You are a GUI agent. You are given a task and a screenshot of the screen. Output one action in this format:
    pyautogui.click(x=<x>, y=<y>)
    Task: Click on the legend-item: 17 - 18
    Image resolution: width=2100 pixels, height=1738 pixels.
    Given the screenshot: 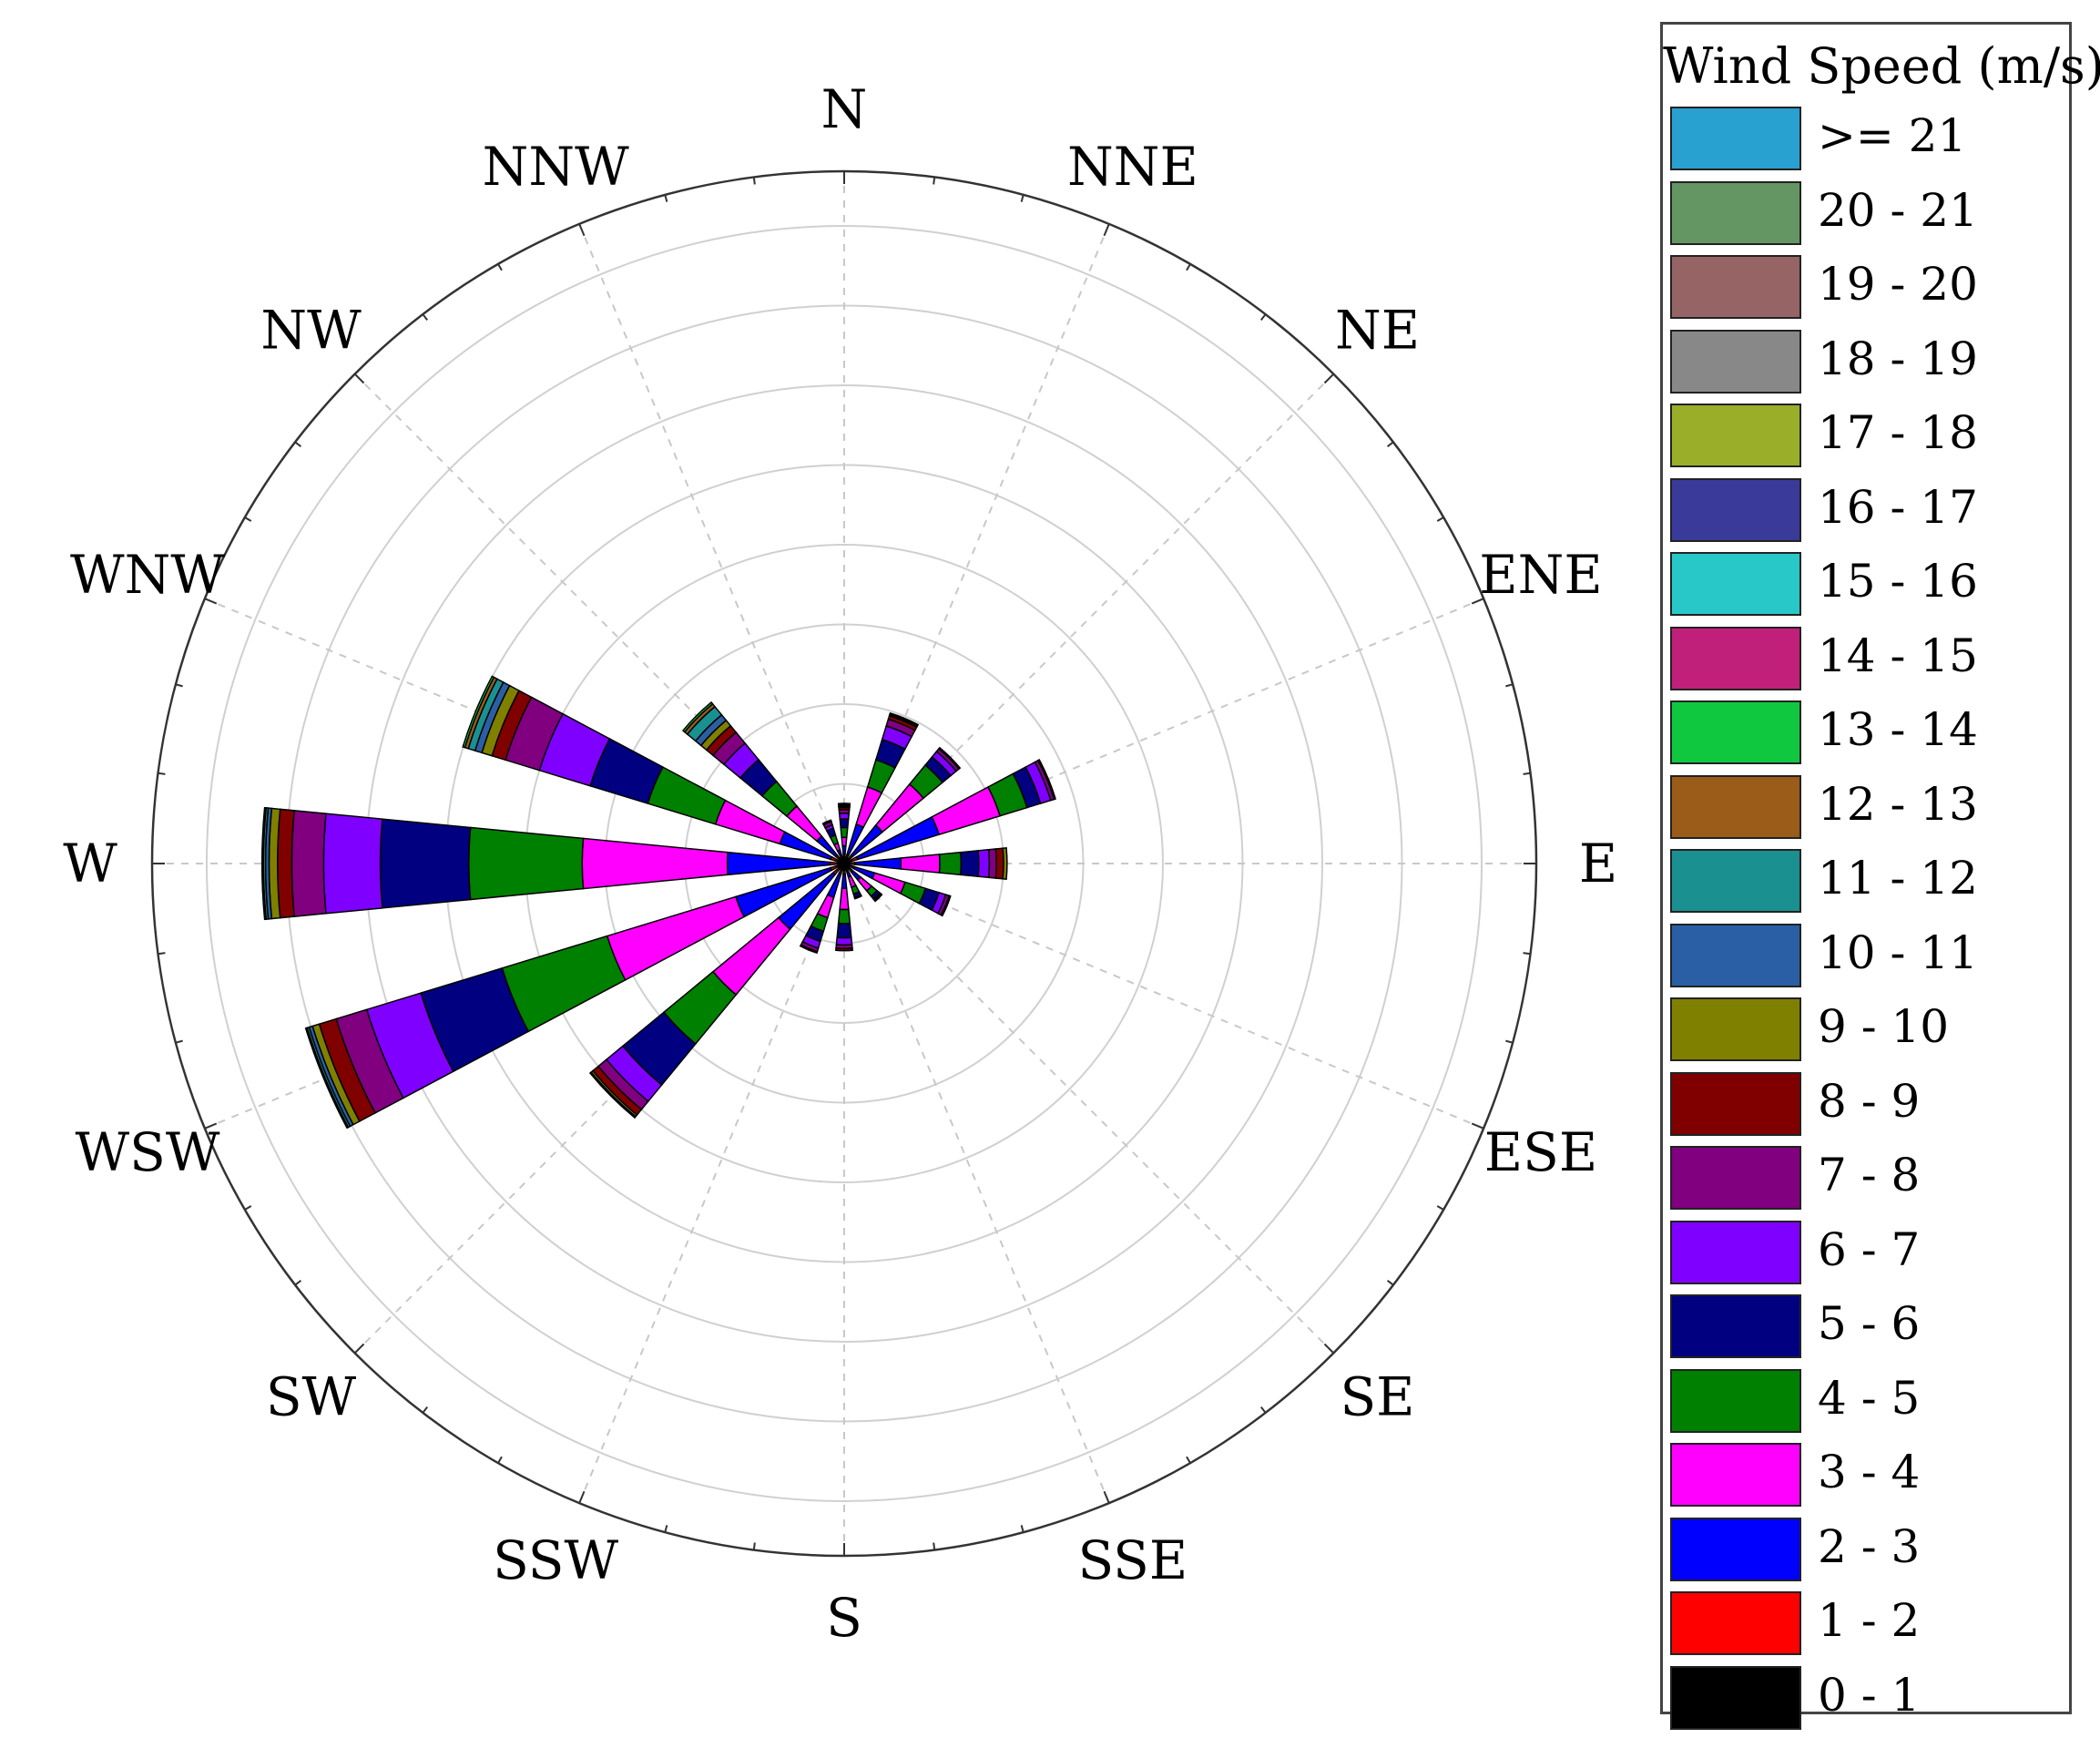 What is the action you would take?
    pyautogui.click(x=1866, y=436)
    